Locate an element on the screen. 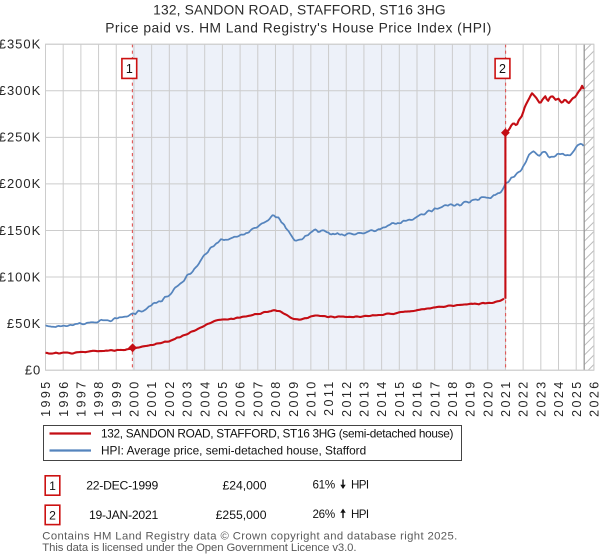 The height and width of the screenshot is (560, 600). svg-text: 2020 is located at coordinates (488, 397).